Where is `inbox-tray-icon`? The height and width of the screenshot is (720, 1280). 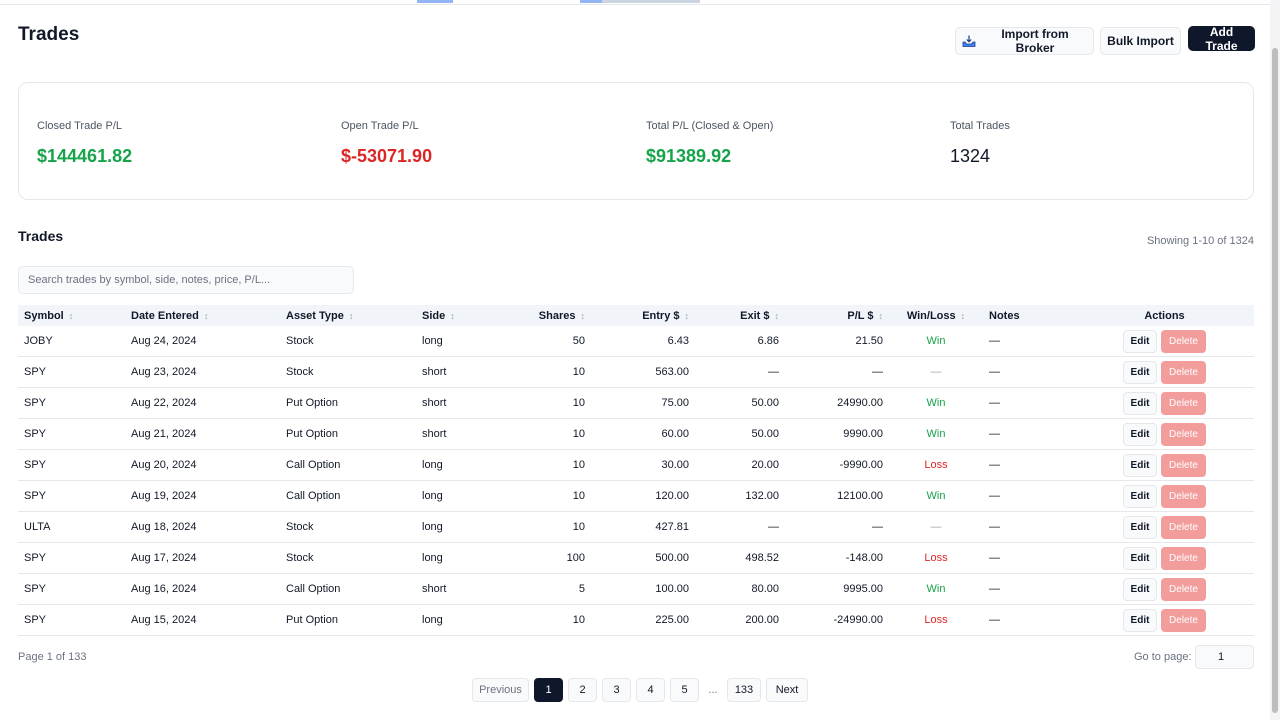
inbox-tray-icon is located at coordinates (969, 41).